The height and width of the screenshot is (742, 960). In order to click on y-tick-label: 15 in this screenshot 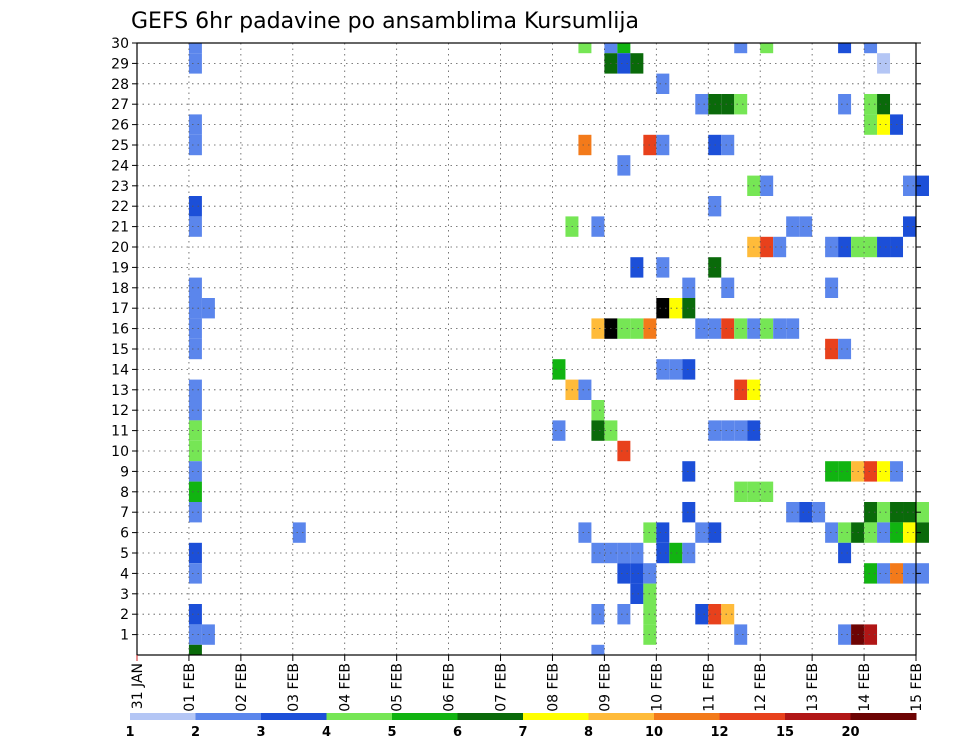, I will do `click(120, 350)`.